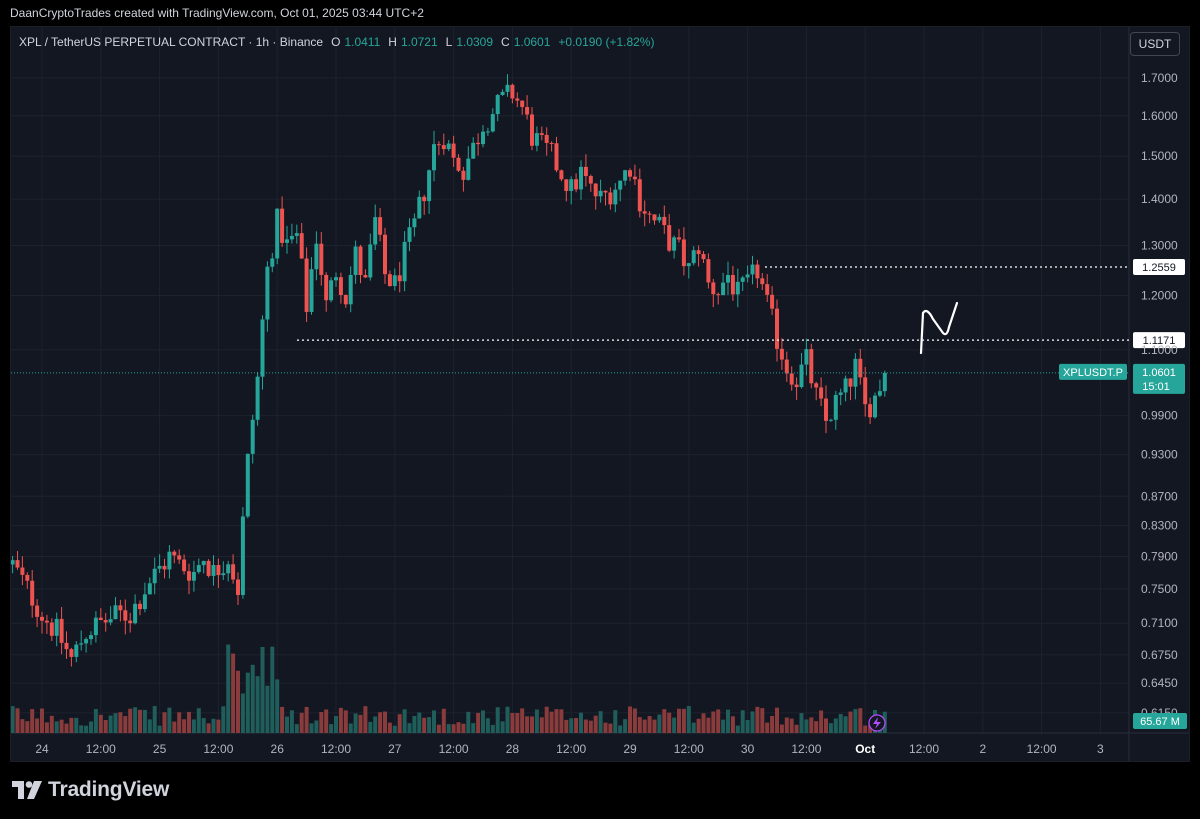 This screenshot has height=819, width=1200. Describe the element at coordinates (90, 790) in the screenshot. I see `tradingview-logo: TradingView` at that location.